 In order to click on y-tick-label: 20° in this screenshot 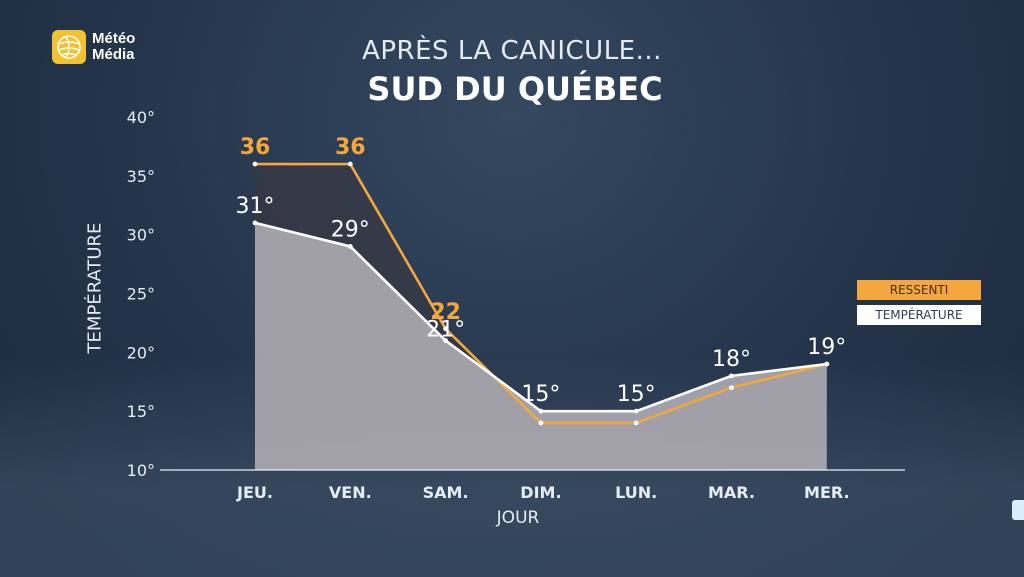, I will do `click(141, 352)`.